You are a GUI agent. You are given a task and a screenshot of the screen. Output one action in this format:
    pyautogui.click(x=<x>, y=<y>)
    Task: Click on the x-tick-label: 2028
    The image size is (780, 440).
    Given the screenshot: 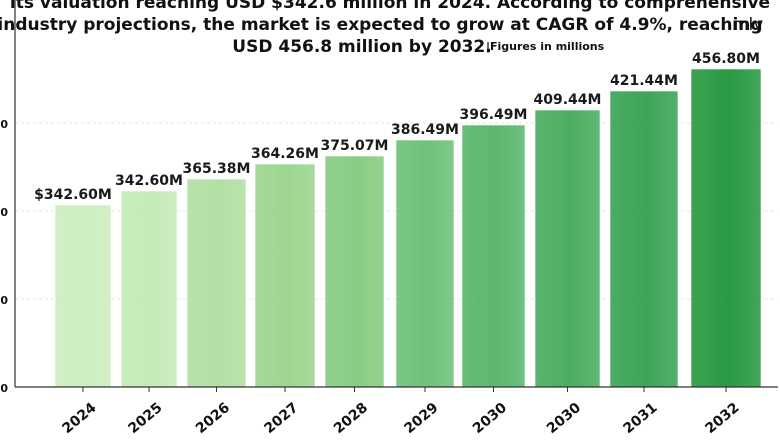 What is the action you would take?
    pyautogui.click(x=351, y=418)
    